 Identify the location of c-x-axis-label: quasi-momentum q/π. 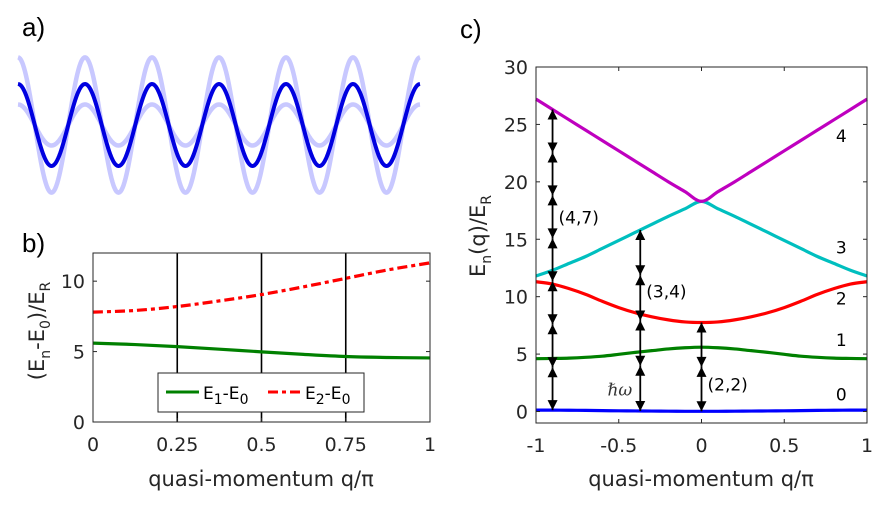
(701, 479).